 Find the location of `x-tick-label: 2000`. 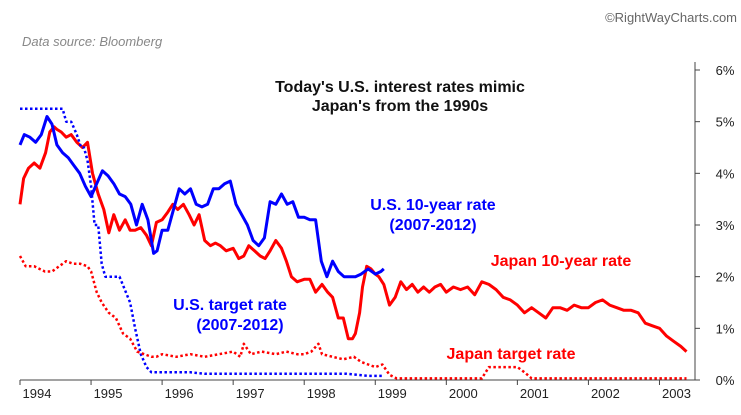

x-tick-label: 2000 is located at coordinates (463, 393).